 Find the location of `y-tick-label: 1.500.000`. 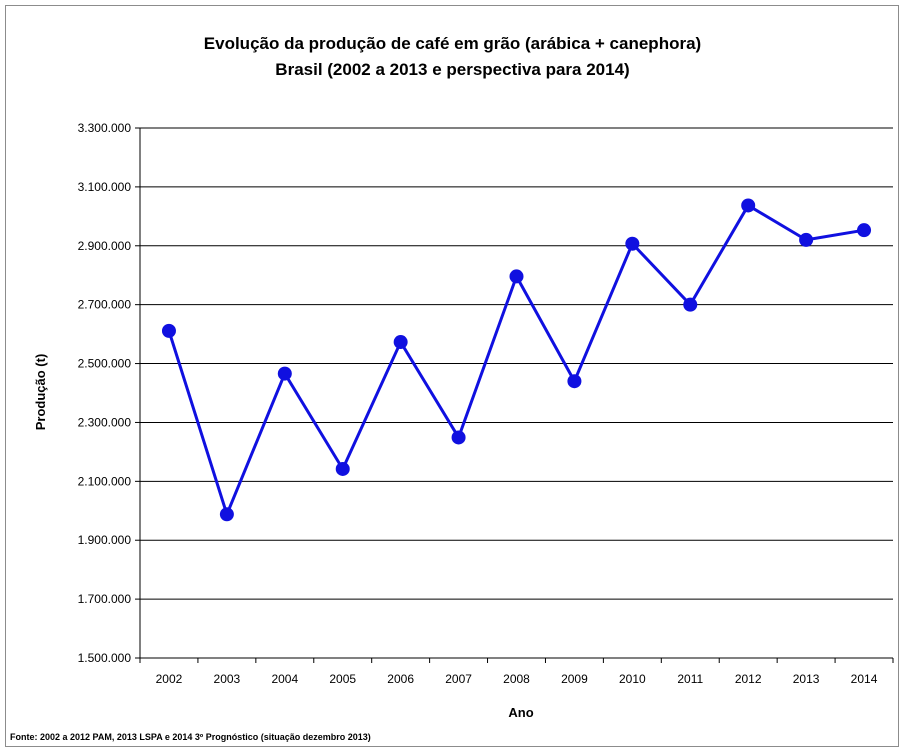

y-tick-label: 1.500.000 is located at coordinates (105, 658).